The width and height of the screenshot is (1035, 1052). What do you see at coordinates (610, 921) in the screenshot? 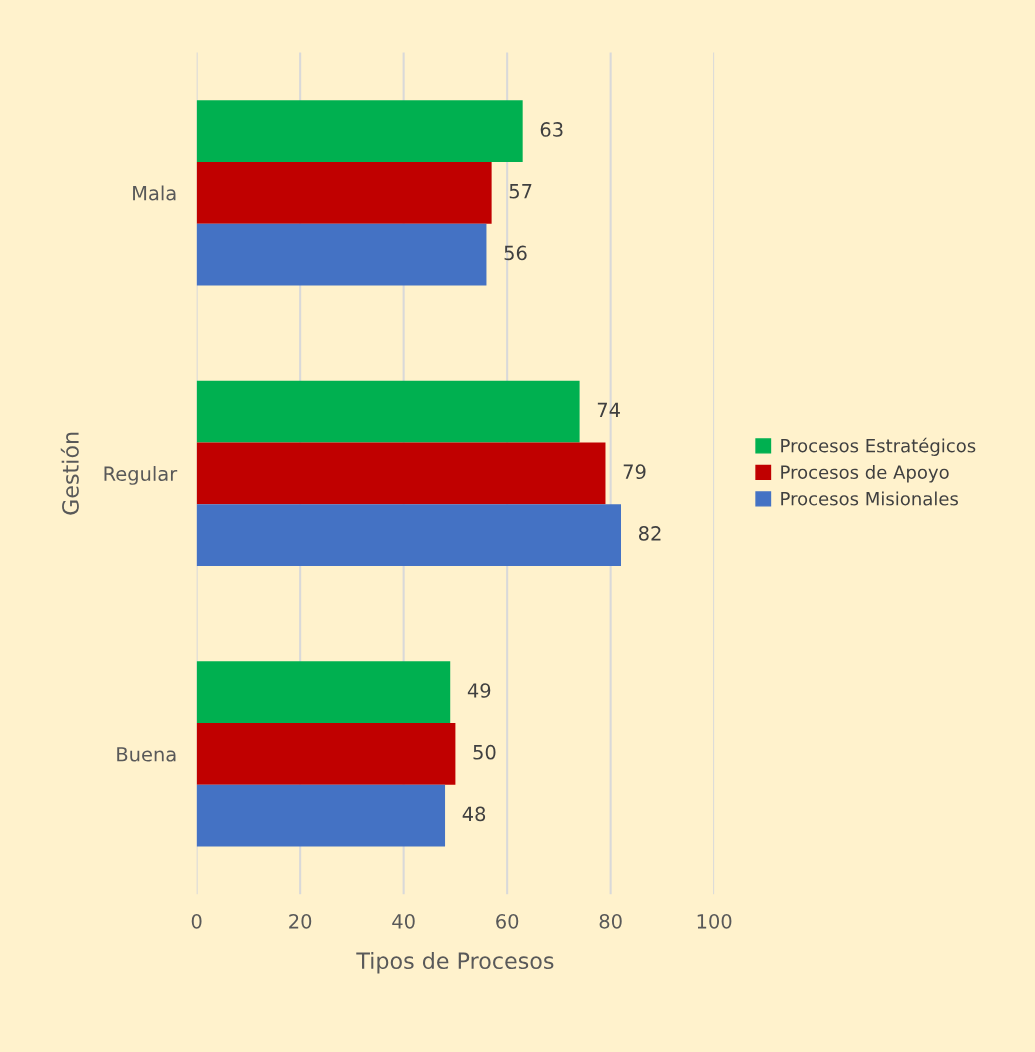
I see `x-tick-label: 80` at bounding box center [610, 921].